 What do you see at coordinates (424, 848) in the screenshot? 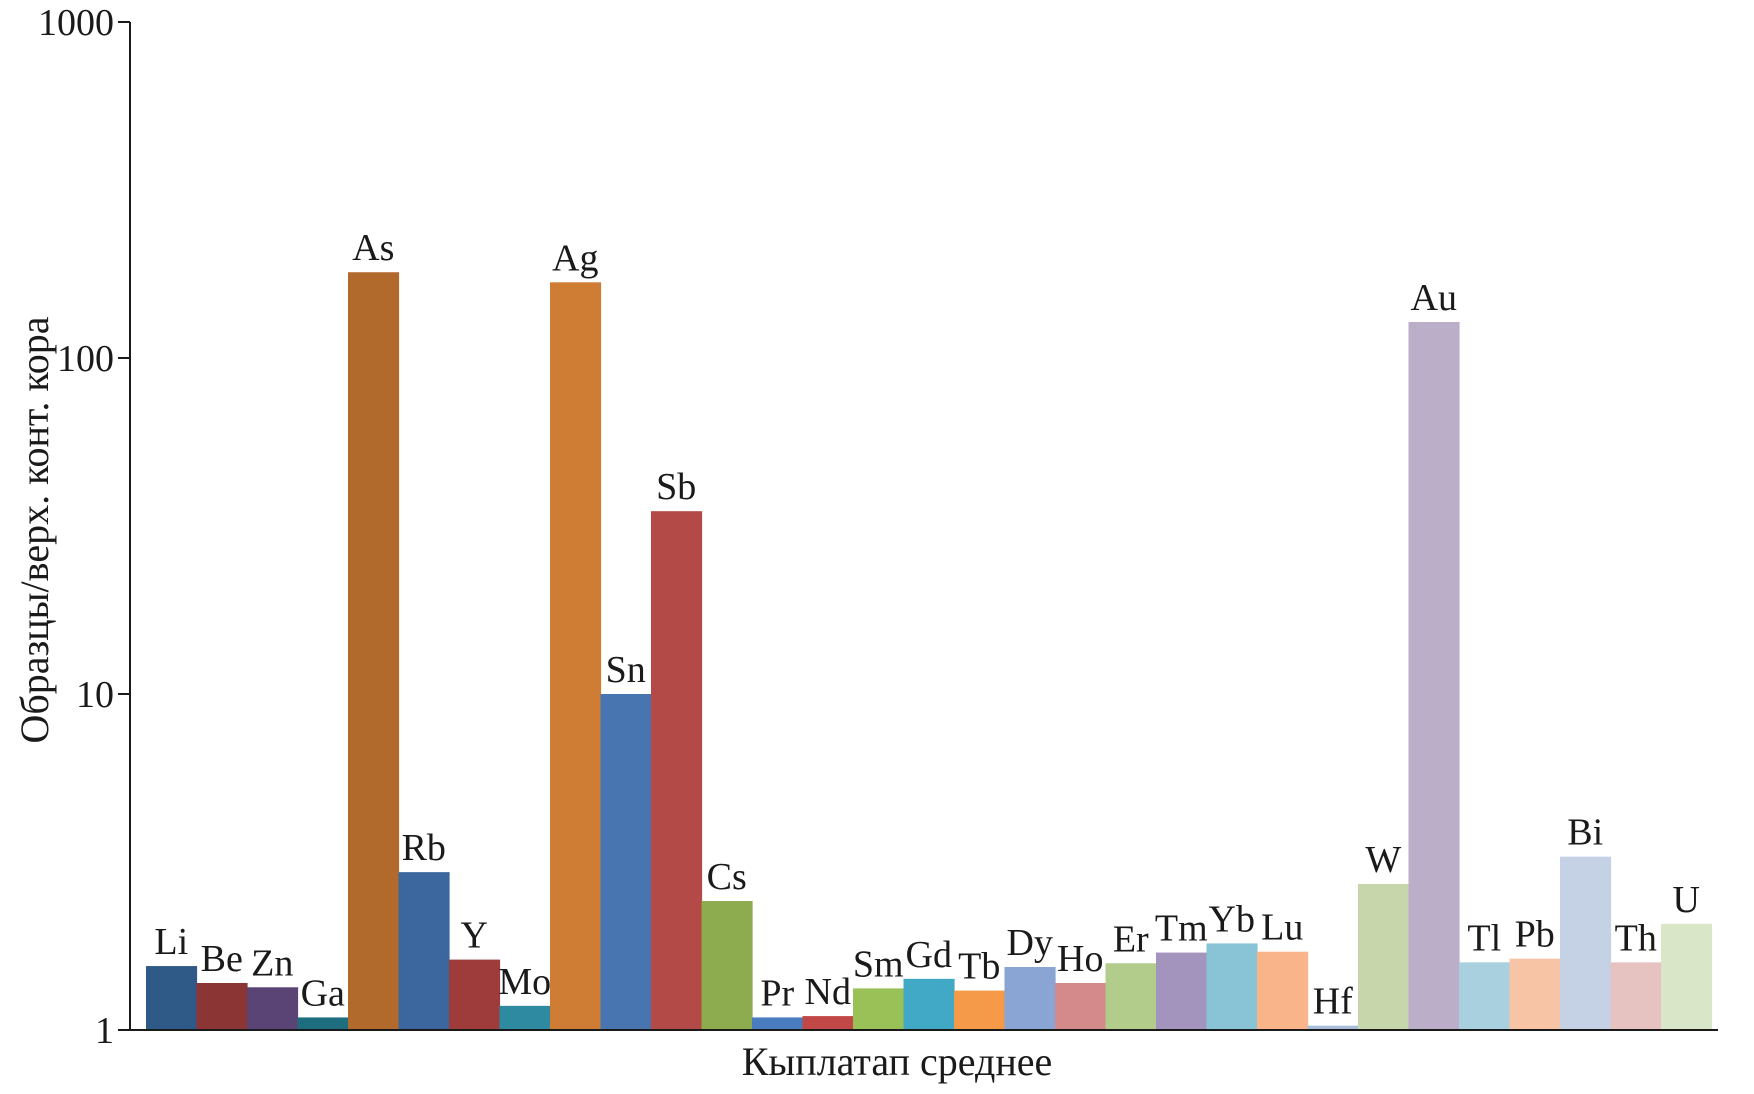
I see `bar-label-rb: Rb` at bounding box center [424, 848].